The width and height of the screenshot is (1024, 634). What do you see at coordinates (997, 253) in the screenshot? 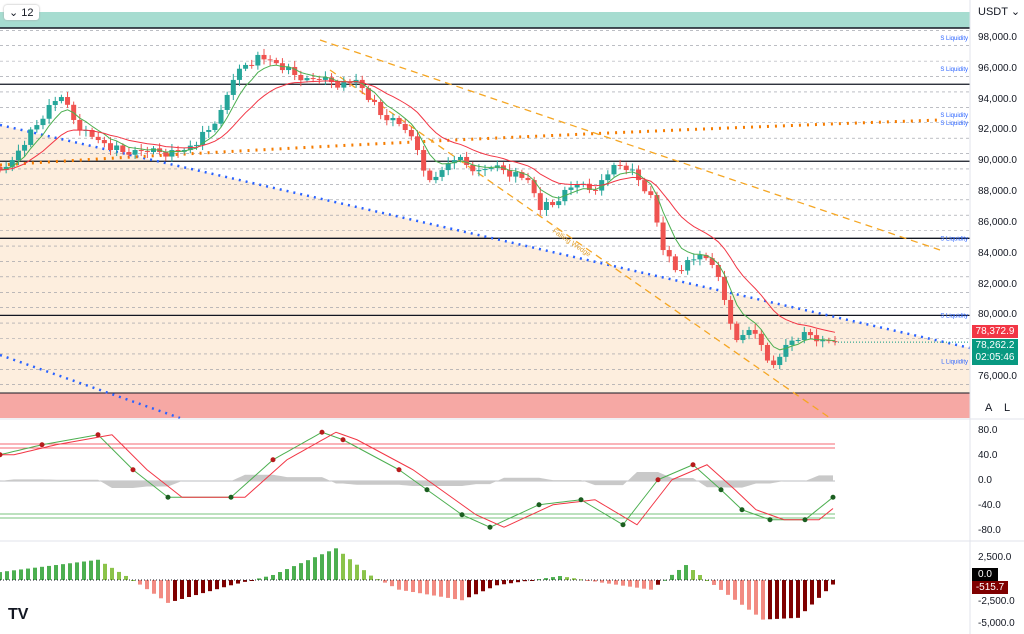
I see `price-tick: 84,000.0` at bounding box center [997, 253].